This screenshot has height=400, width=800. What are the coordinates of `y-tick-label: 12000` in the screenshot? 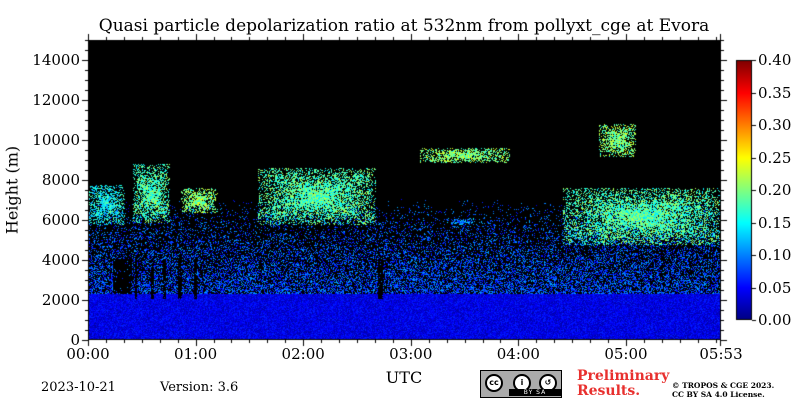 It's located at (56, 100).